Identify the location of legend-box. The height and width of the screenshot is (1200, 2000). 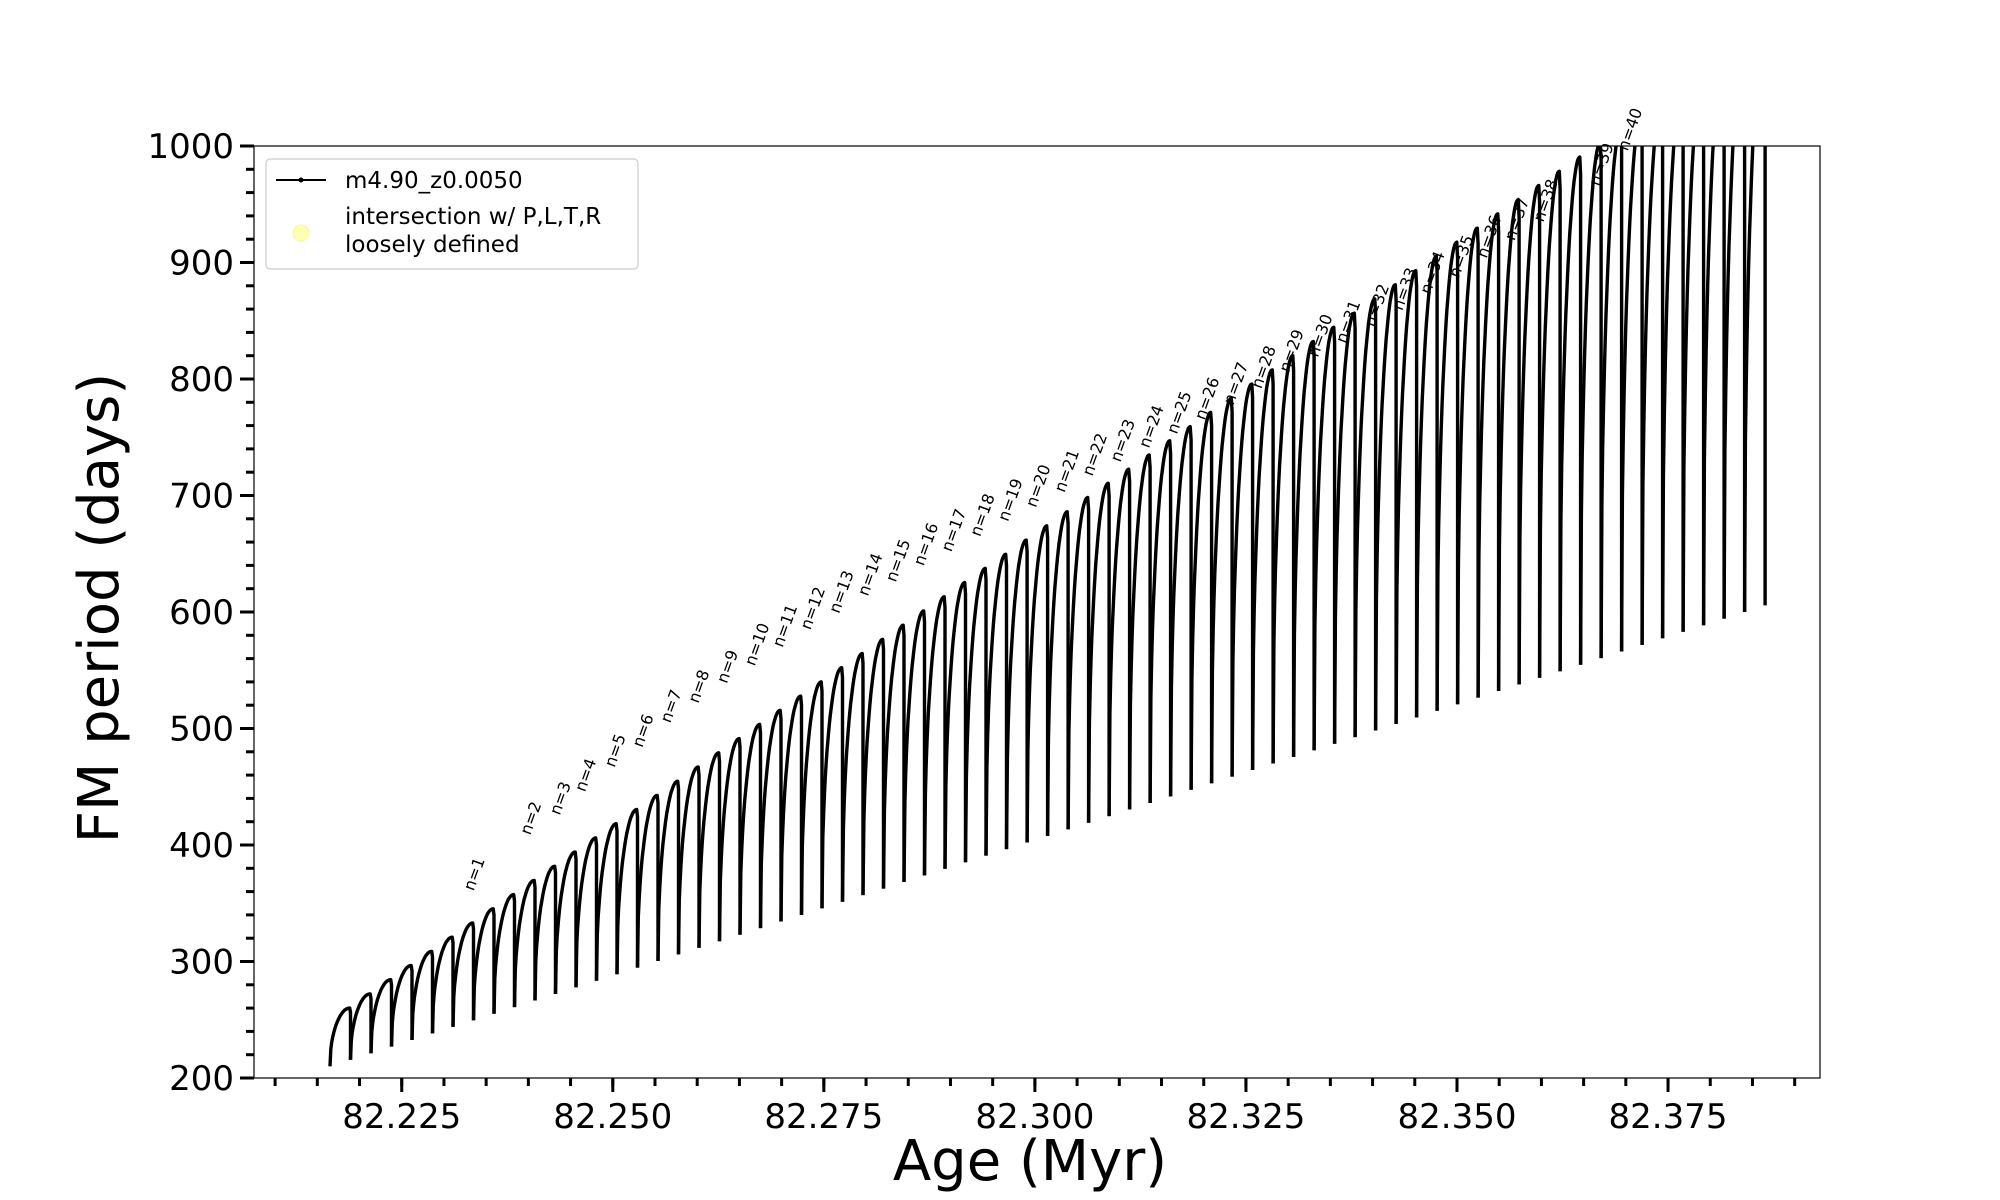
(452, 214).